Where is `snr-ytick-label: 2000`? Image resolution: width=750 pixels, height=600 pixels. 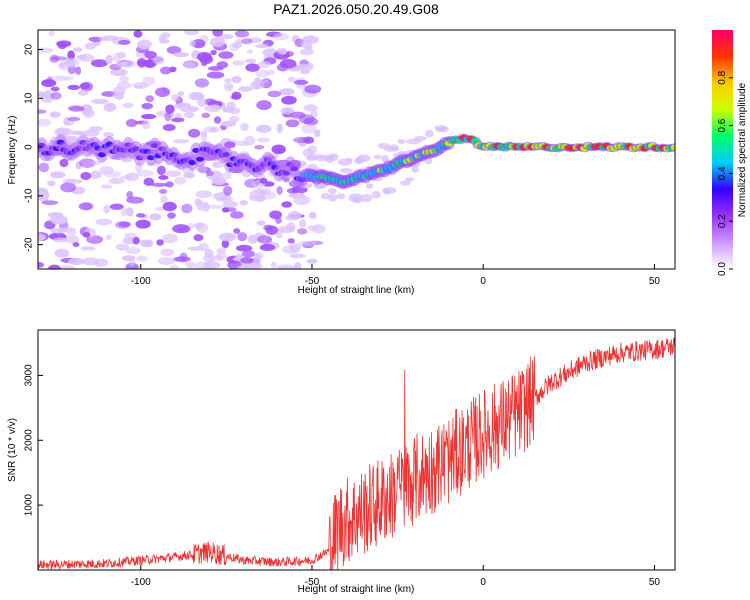
snr-ytick-label: 2000 is located at coordinates (29, 440).